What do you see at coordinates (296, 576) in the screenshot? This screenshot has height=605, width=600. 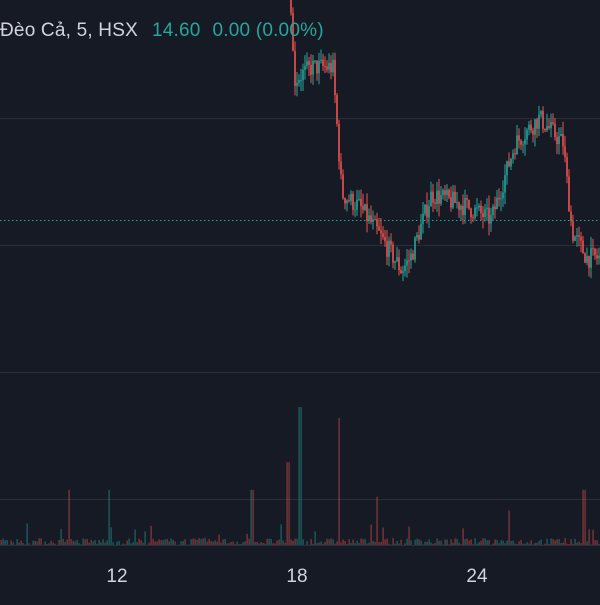 I see `x-tick-label: 18` at bounding box center [296, 576].